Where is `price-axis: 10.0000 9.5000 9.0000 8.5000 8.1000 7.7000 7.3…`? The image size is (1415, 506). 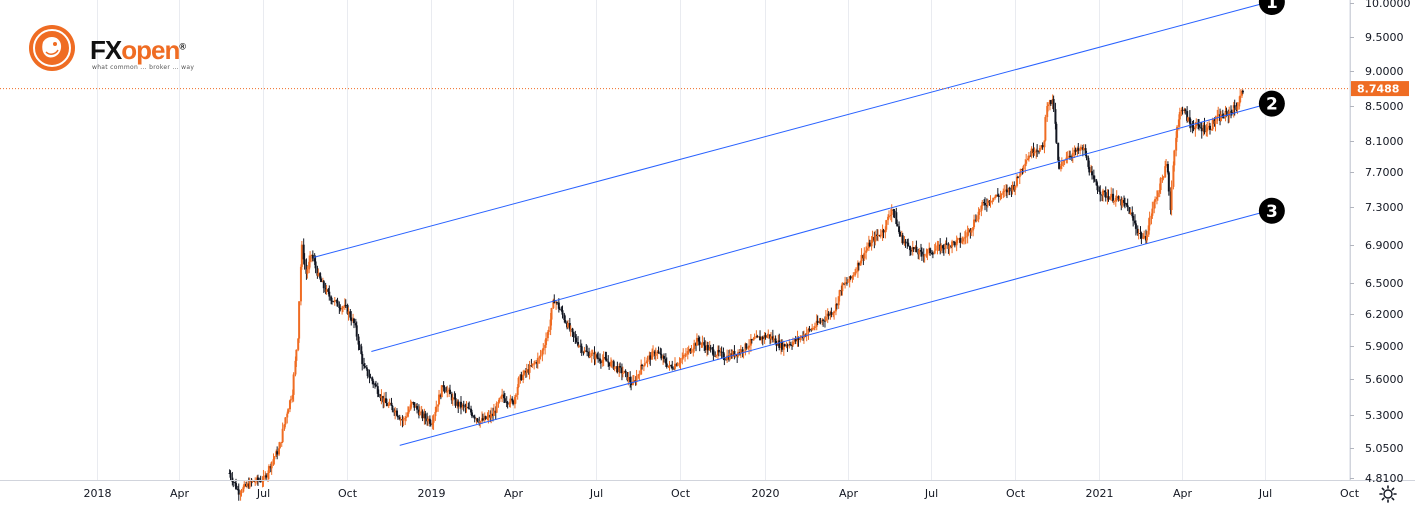 price-axis: 10.0000 9.5000 9.0000 8.5000 8.1000 7.7000 7.3… is located at coordinates (1380, 242).